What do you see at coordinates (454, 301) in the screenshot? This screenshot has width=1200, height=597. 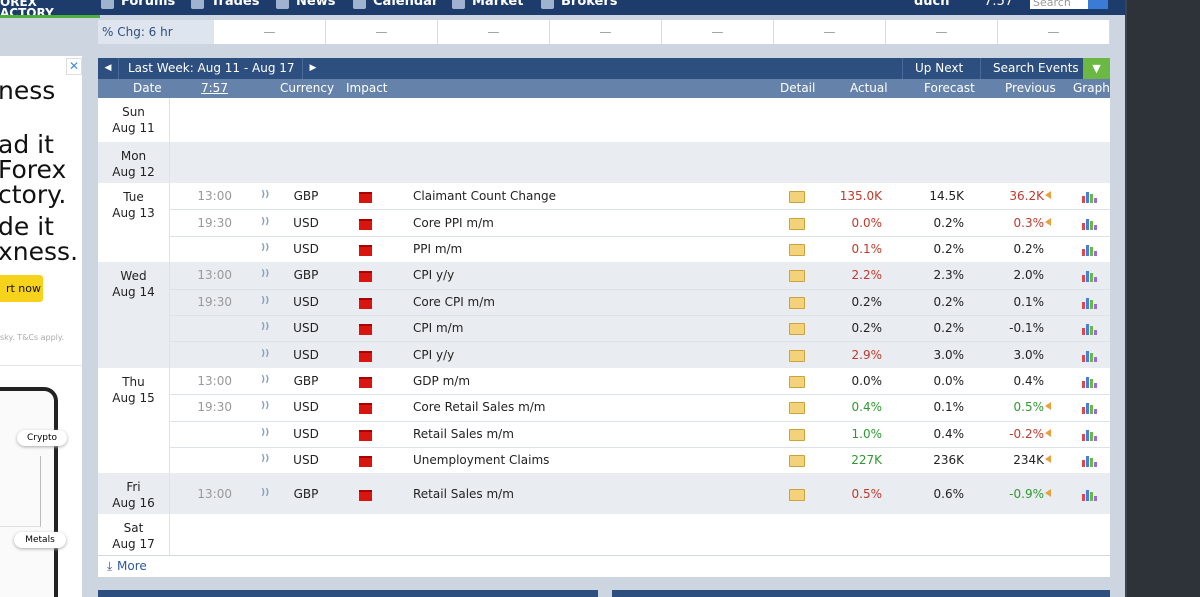 I see `event-title: Core CPI m/m` at bounding box center [454, 301].